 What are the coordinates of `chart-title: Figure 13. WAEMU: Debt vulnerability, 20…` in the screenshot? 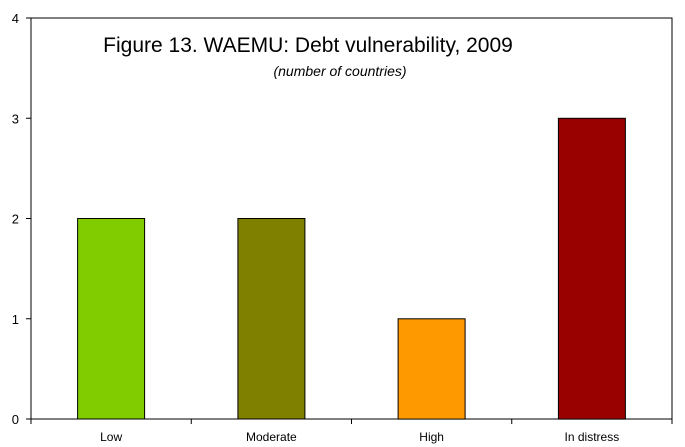 It's located at (308, 45).